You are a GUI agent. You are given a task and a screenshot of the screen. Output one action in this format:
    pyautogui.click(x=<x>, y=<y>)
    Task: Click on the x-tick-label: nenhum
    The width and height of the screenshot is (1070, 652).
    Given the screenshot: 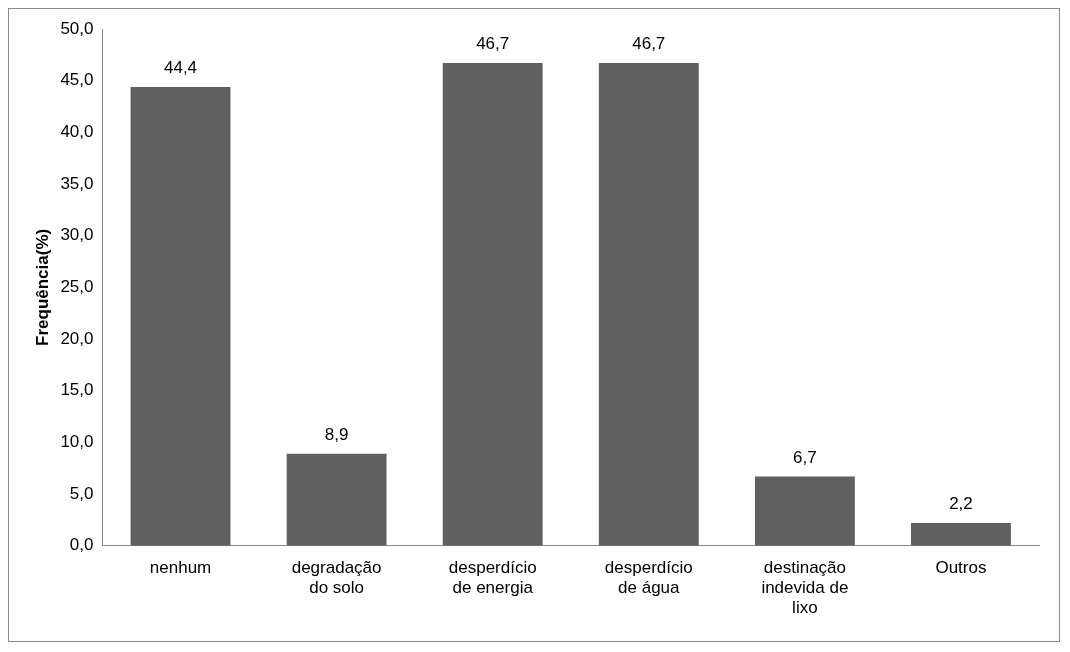 What is the action you would take?
    pyautogui.click(x=180, y=567)
    